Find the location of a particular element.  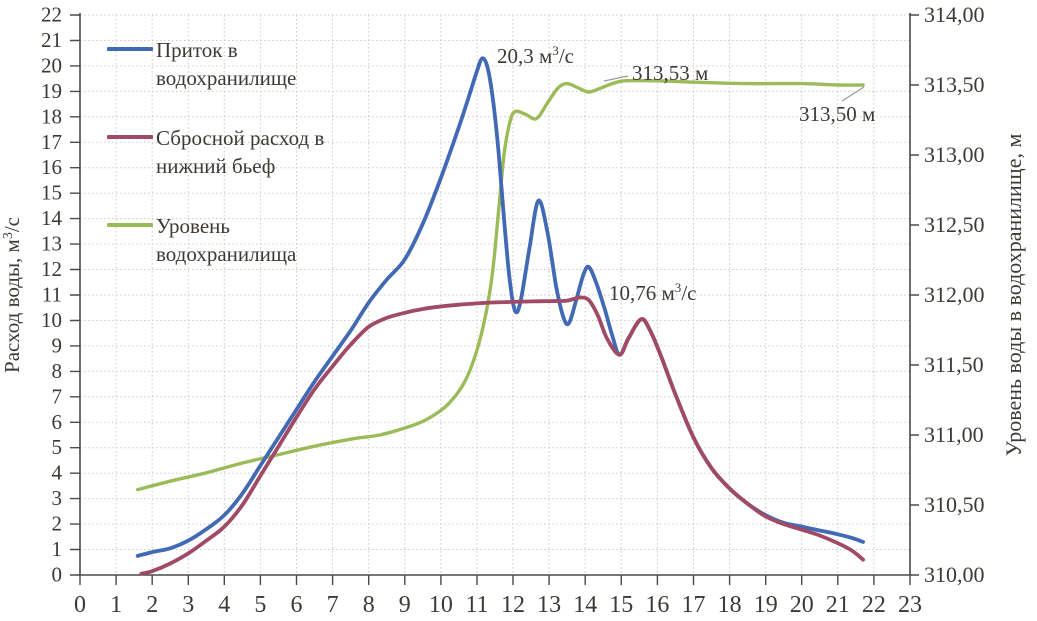

x-tick-label: 4 is located at coordinates (224, 605).